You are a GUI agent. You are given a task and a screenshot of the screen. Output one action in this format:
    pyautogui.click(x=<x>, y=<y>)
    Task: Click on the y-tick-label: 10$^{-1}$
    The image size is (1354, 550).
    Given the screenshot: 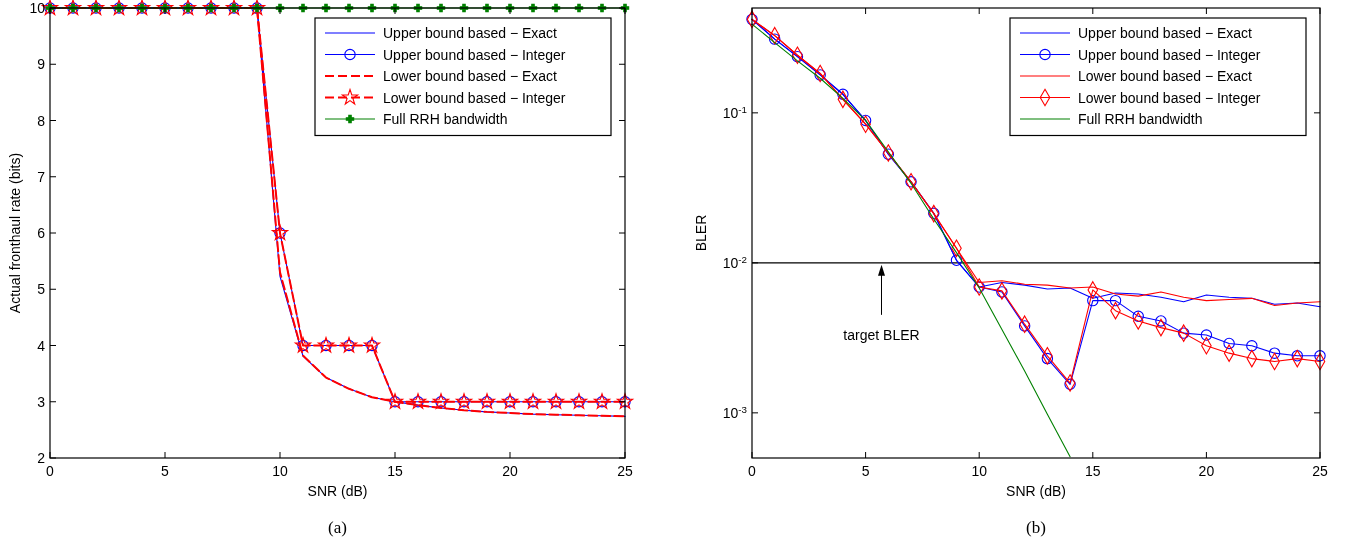 What is the action you would take?
    pyautogui.click(x=734, y=112)
    